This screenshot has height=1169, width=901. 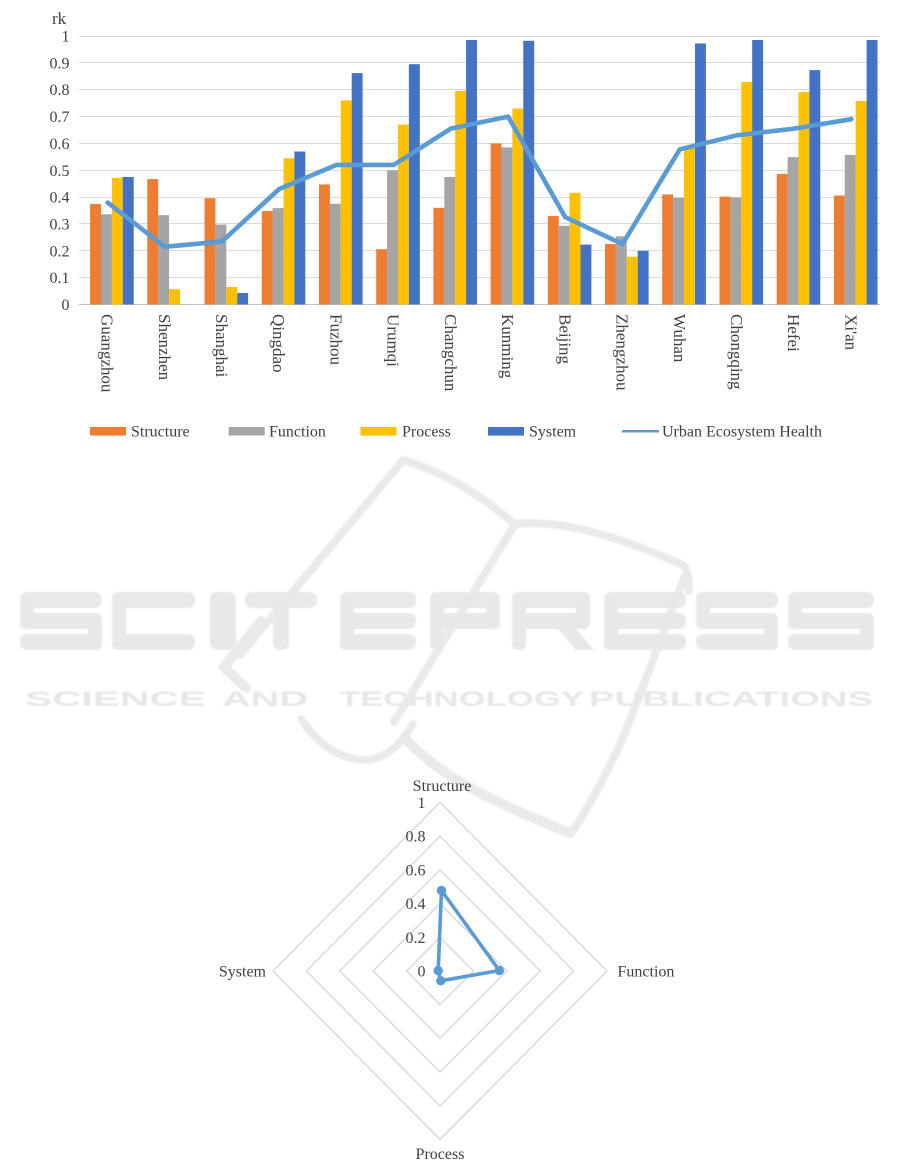 What do you see at coordinates (115, 699) in the screenshot?
I see `svg-text: SCIENCE` at bounding box center [115, 699].